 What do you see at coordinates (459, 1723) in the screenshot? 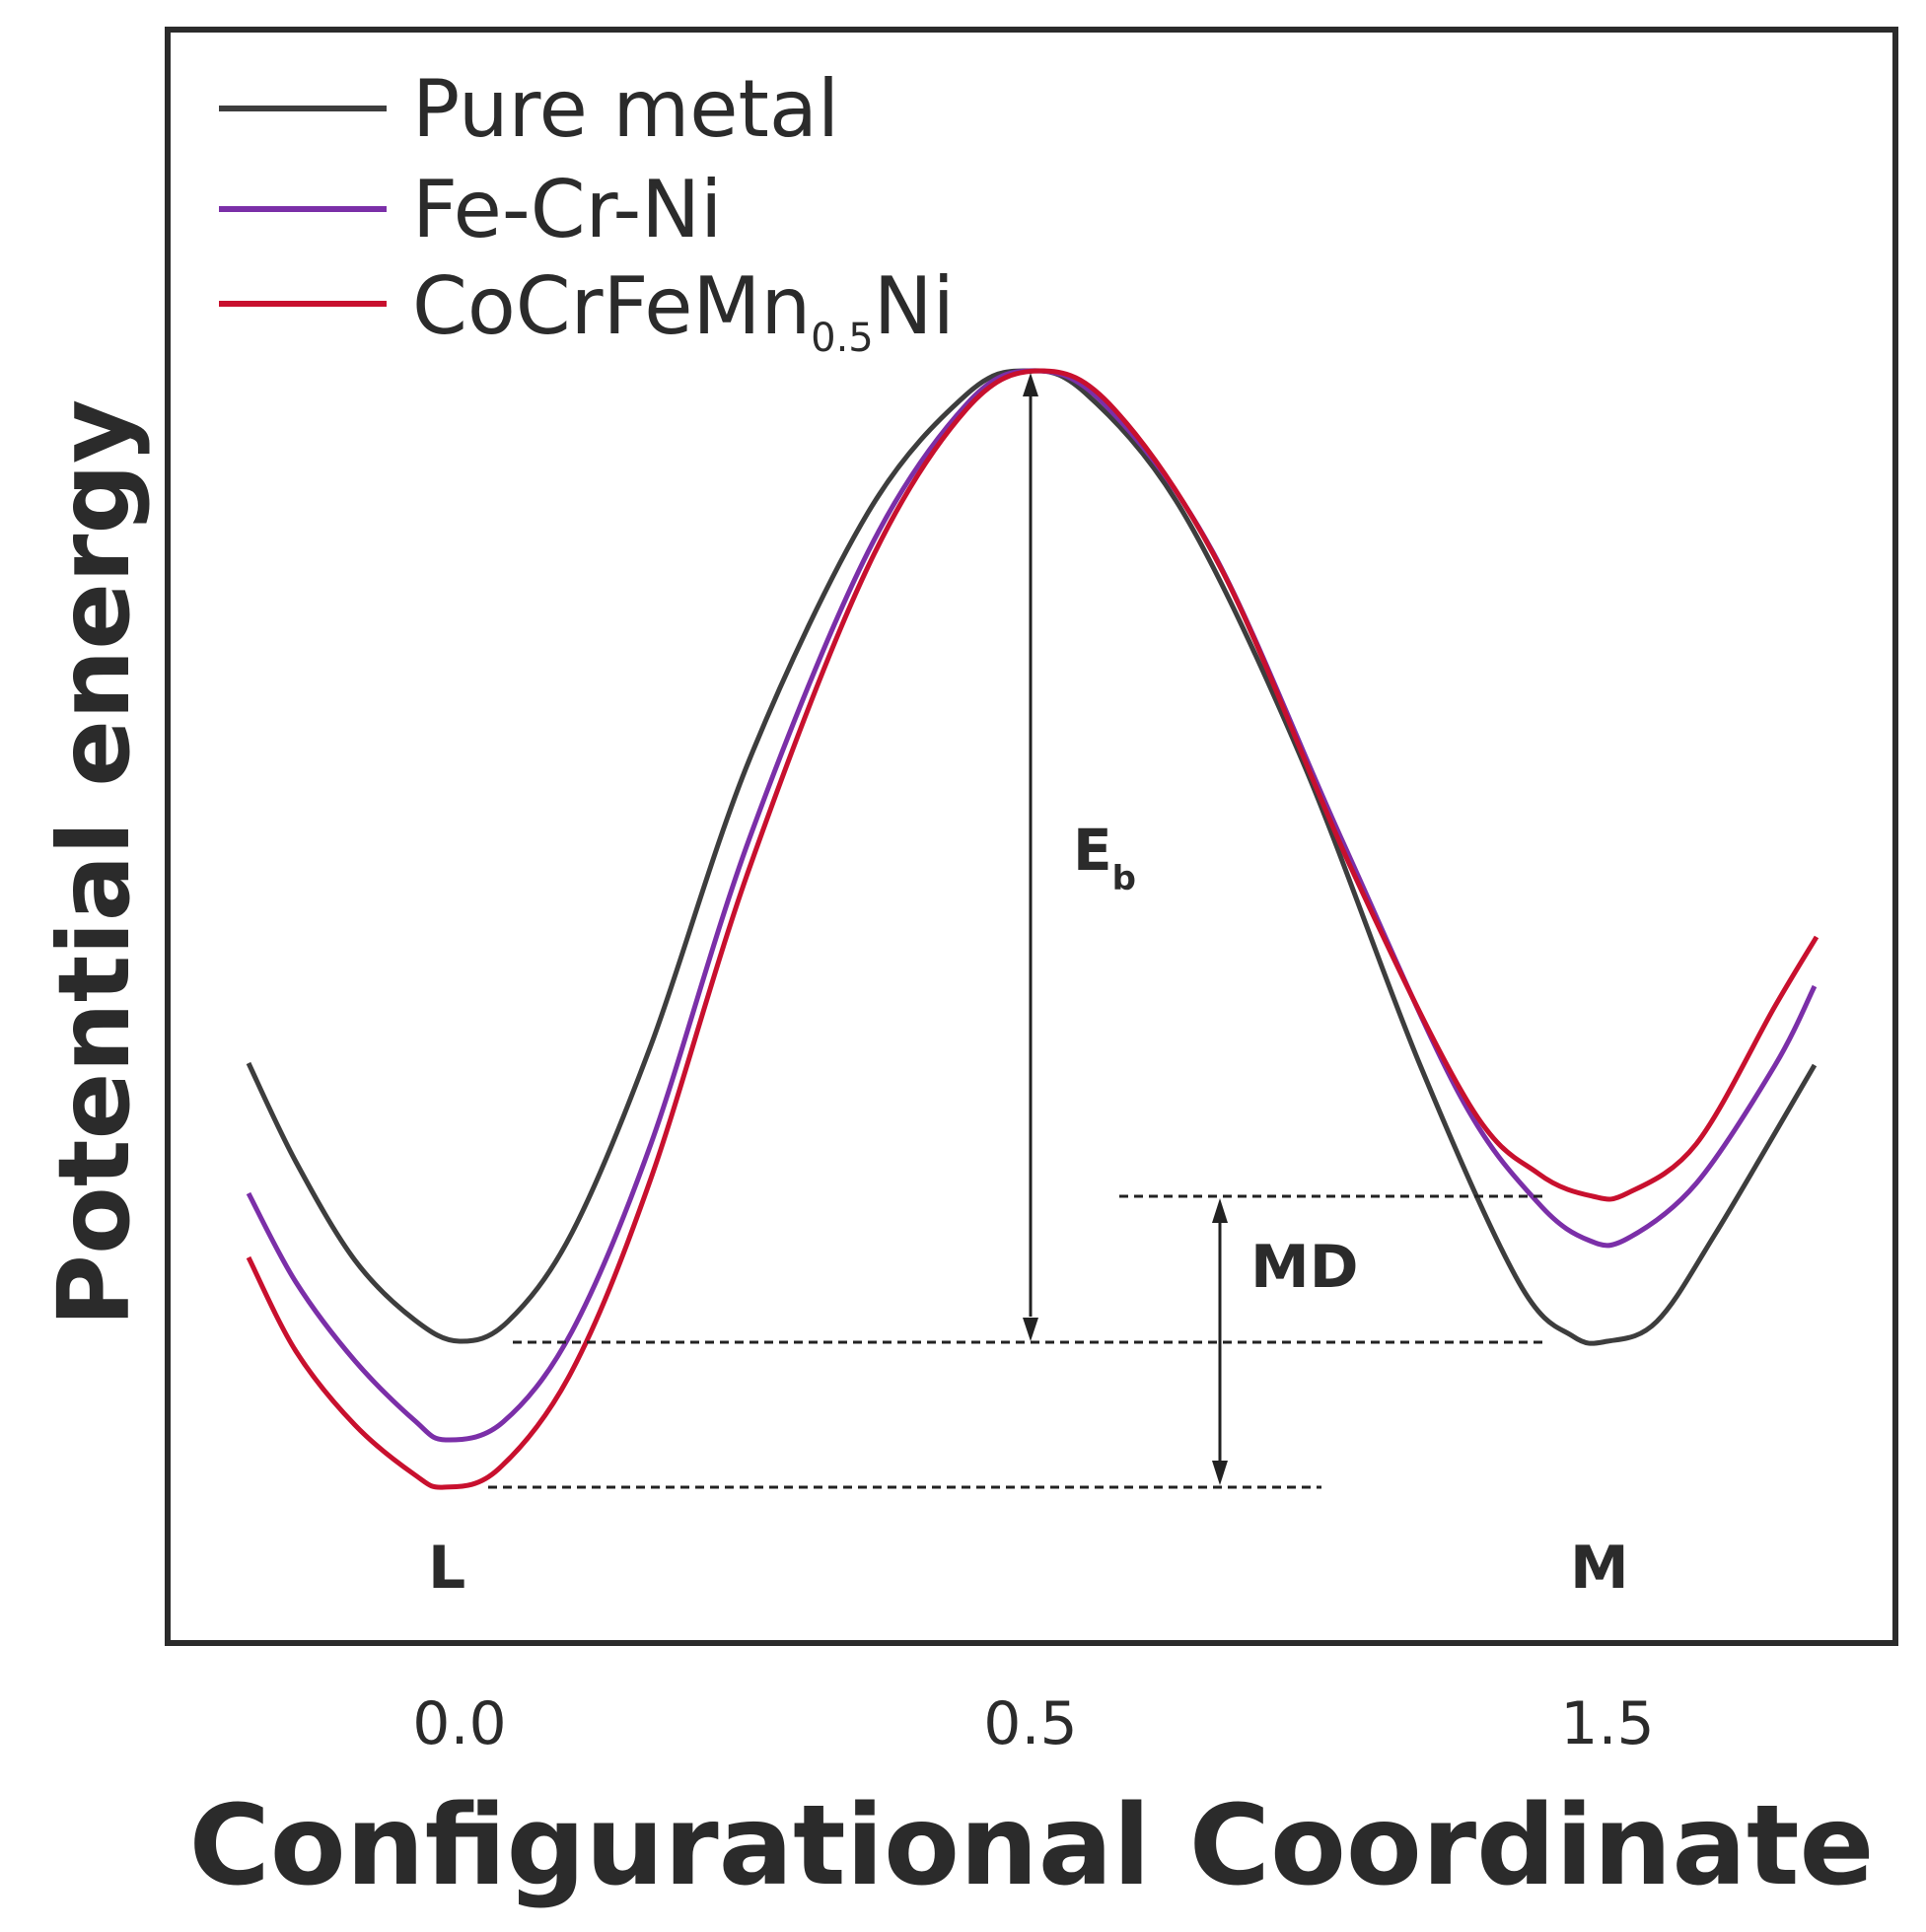
I see `x-tick-label: 0.0` at bounding box center [459, 1723].